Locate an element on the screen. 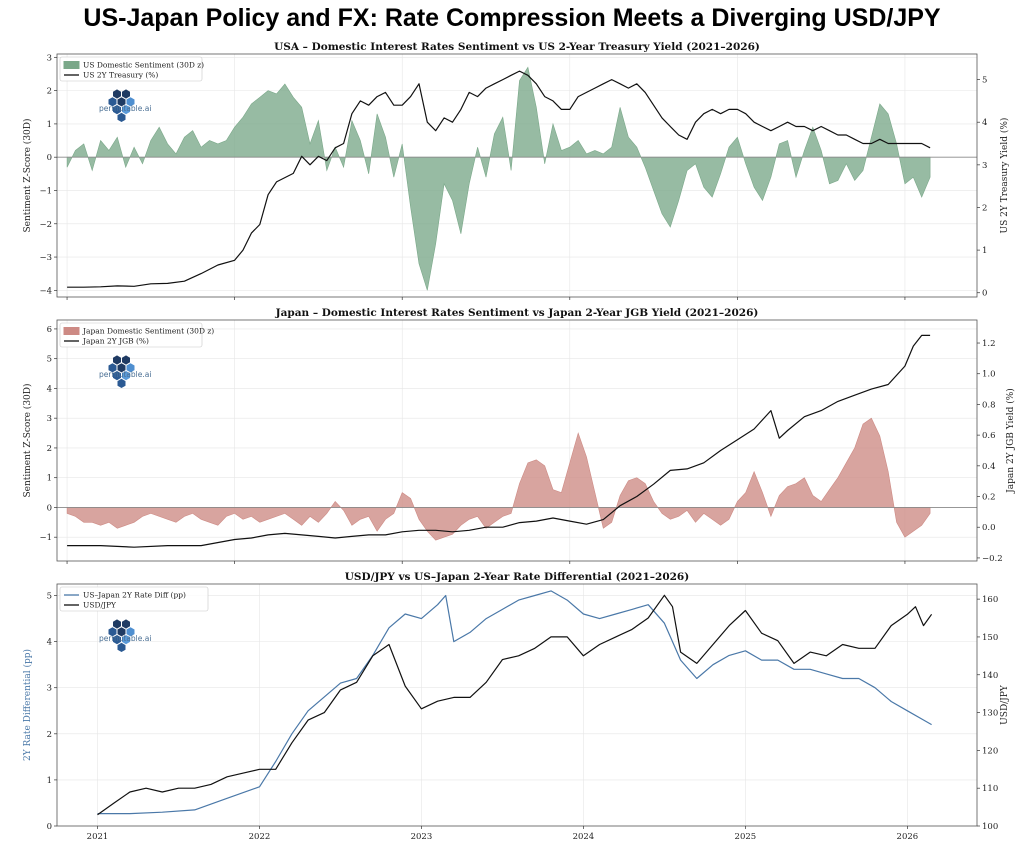 The image size is (1024, 850). y2-tick-label: 120 is located at coordinates (990, 751).